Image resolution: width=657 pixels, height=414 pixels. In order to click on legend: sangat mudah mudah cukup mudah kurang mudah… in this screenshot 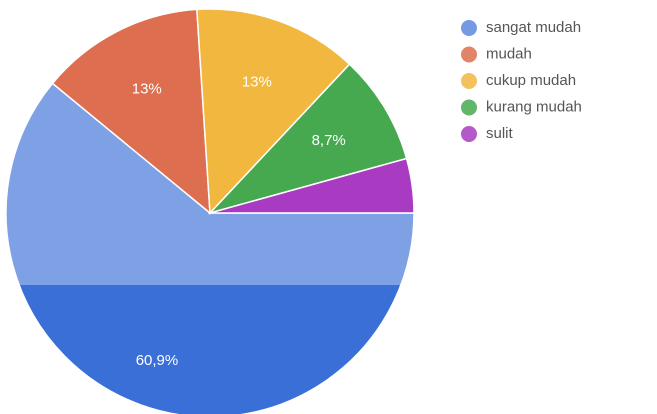, I will do `click(521, 80)`.